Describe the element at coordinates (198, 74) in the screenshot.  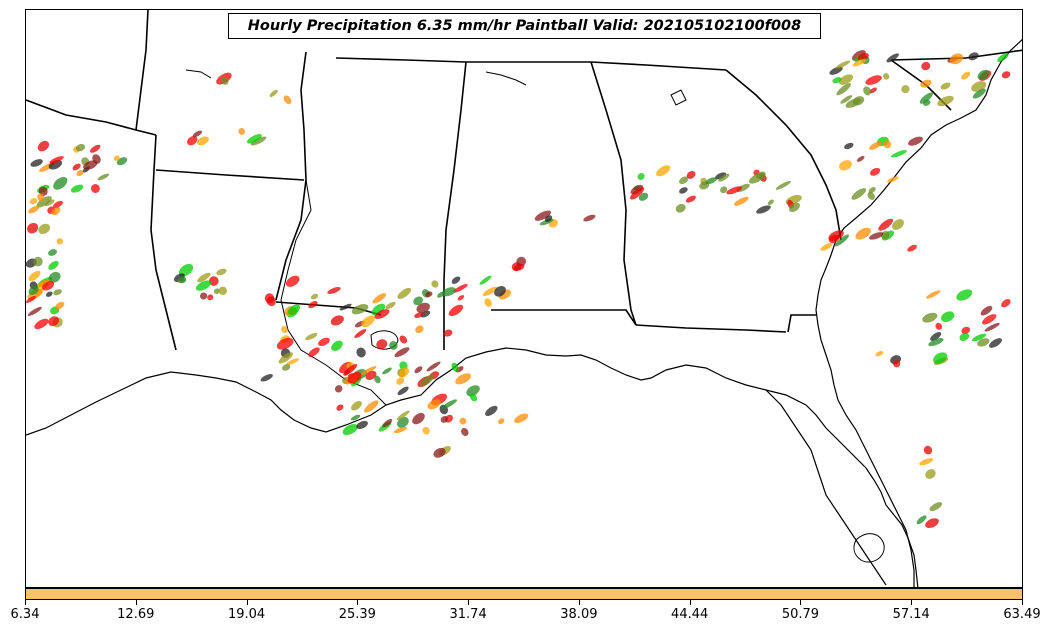
I see `arkansas-river` at that location.